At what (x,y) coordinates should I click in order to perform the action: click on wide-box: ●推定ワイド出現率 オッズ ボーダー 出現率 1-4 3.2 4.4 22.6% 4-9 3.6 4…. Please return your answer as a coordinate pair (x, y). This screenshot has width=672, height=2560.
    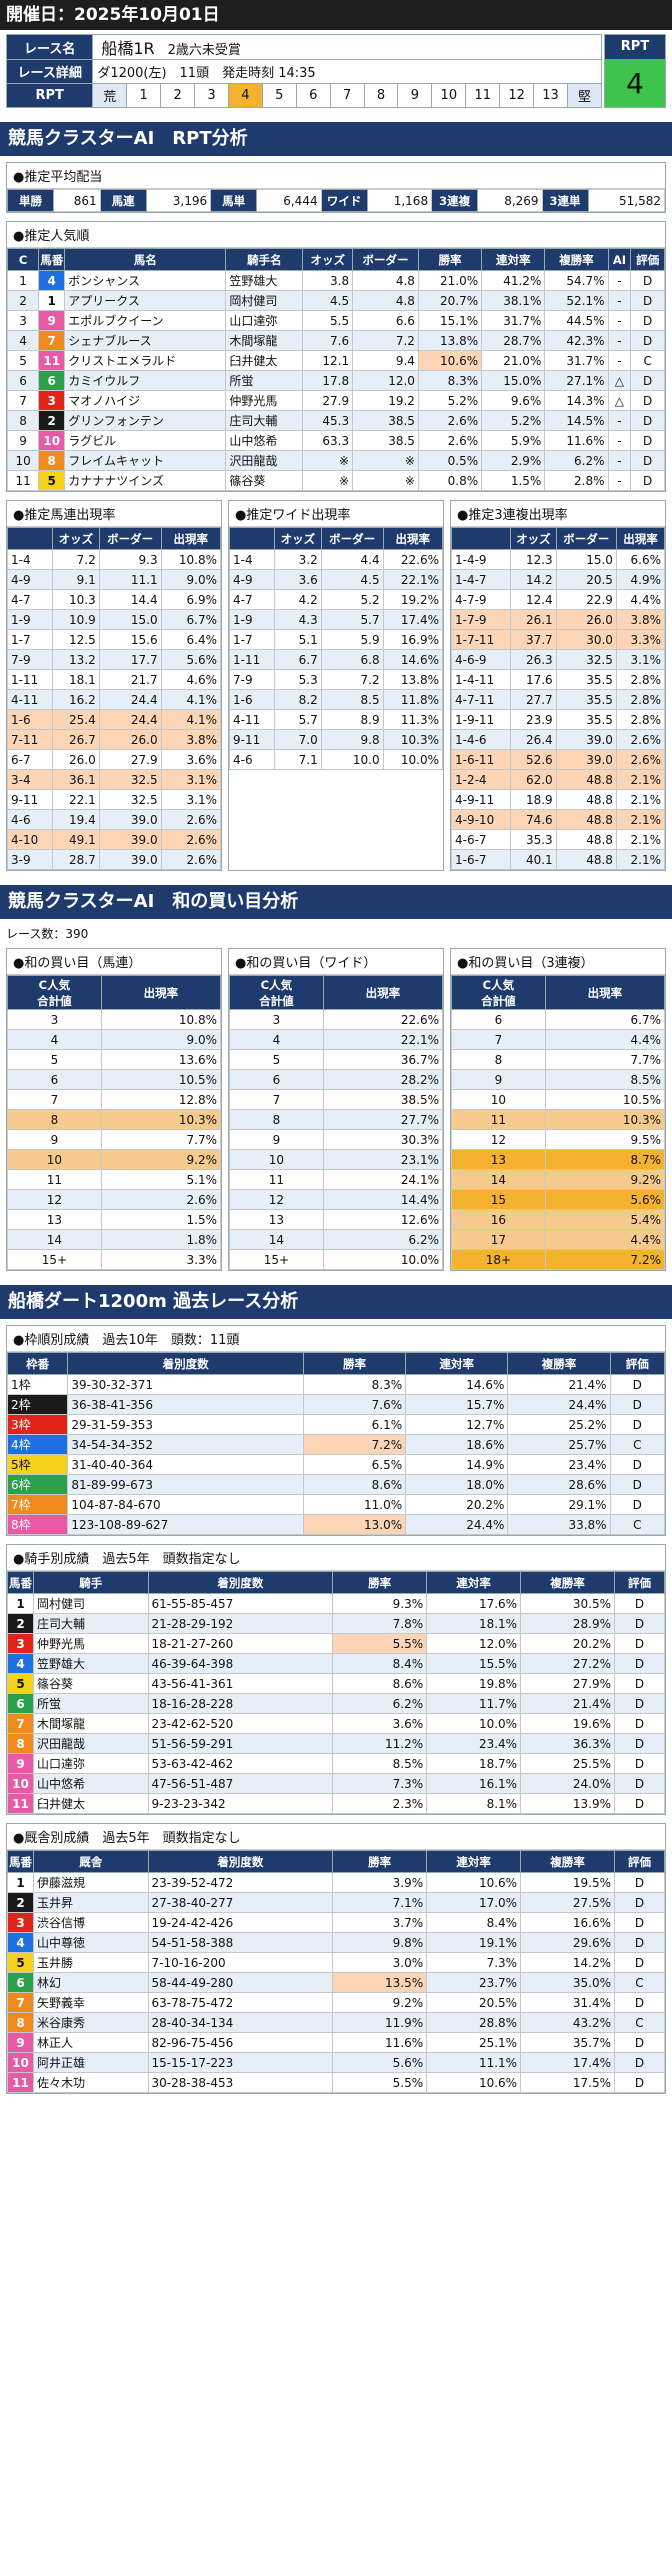
    Looking at the image, I should click on (336, 685).